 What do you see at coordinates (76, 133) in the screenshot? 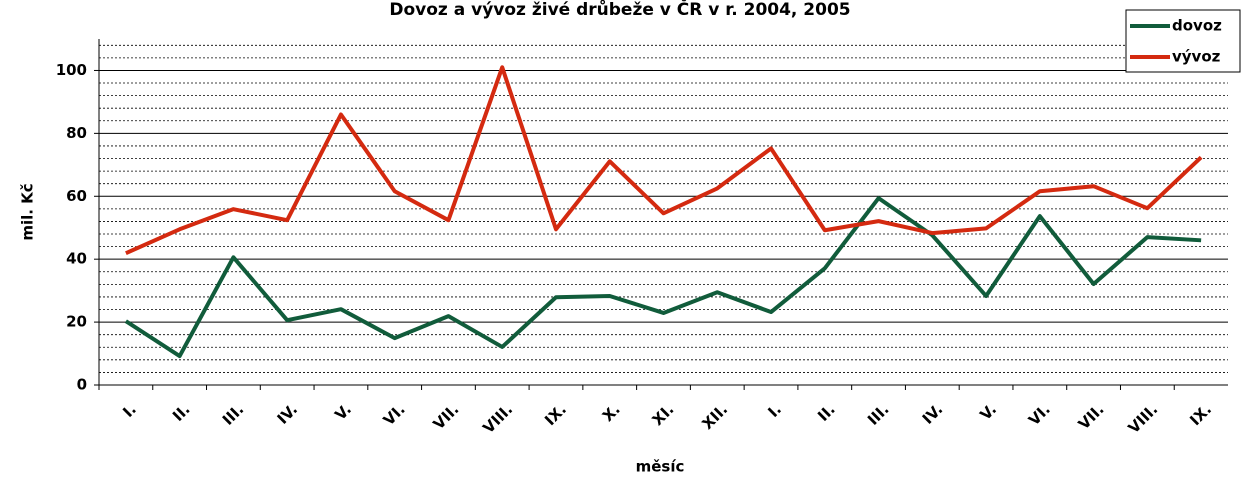
I see `y-tick-label: 80` at bounding box center [76, 133].